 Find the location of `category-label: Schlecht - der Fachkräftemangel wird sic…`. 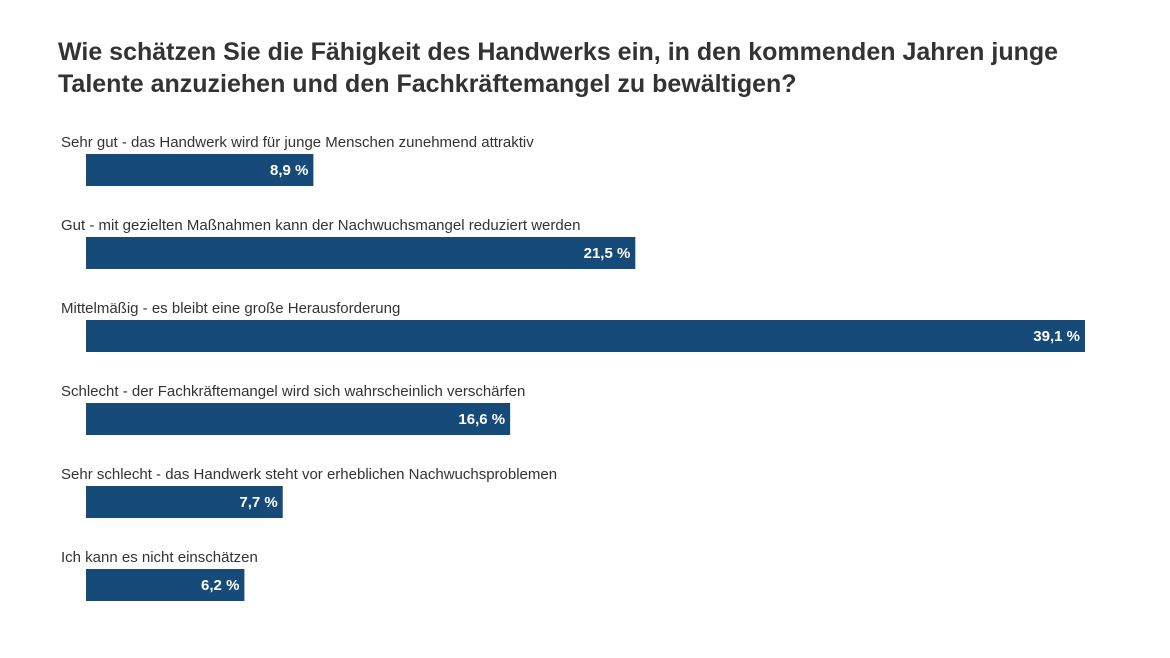

category-label: Schlecht - der Fachkräftemangel wird sic… is located at coordinates (293, 391).